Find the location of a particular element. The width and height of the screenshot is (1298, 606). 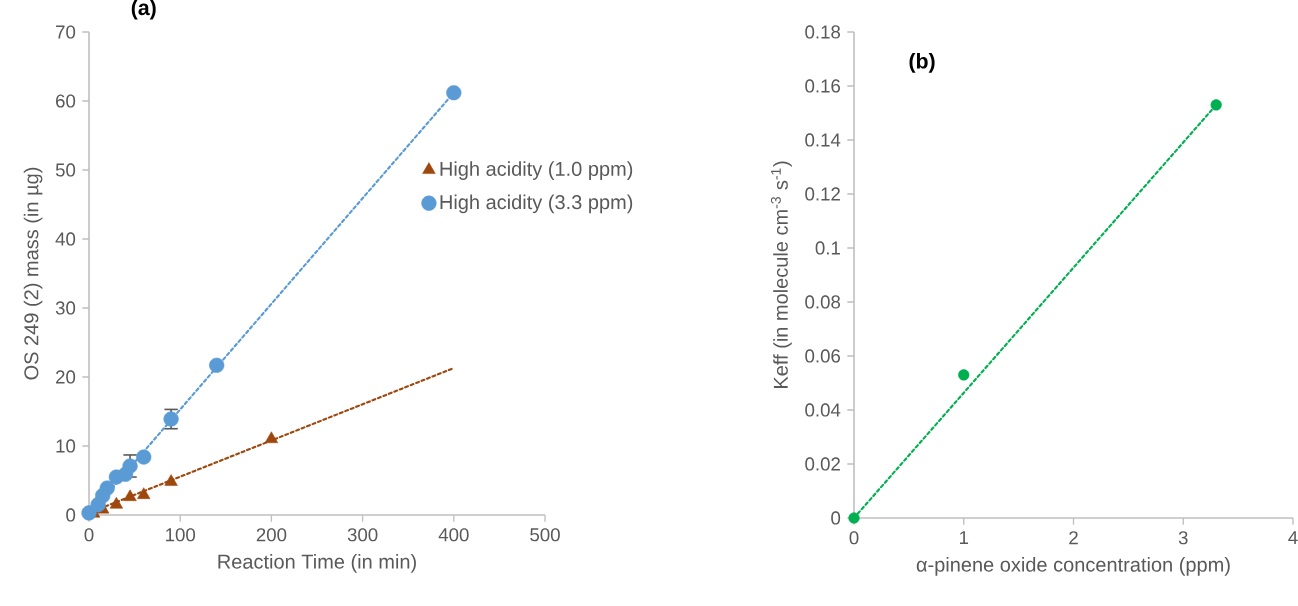

x-tick-label: 2 is located at coordinates (1073, 538).